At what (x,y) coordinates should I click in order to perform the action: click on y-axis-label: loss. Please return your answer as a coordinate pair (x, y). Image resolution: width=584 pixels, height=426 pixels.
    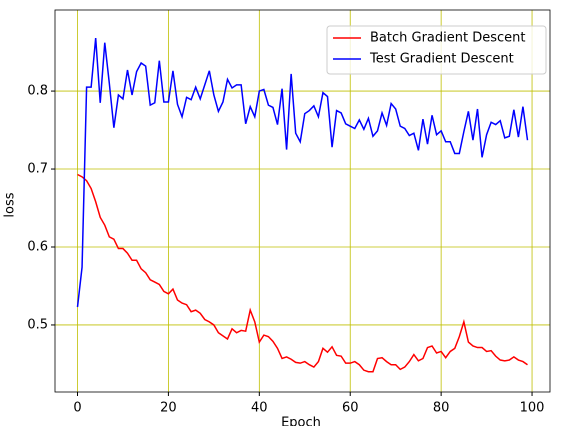
    Looking at the image, I should click on (10, 204).